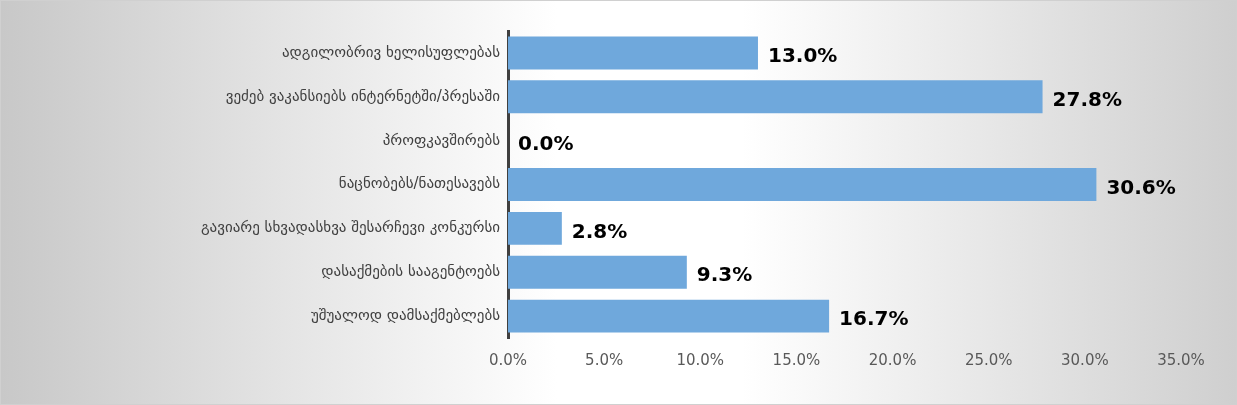 Image resolution: width=1237 pixels, height=405 pixels. What do you see at coordinates (441, 139) in the screenshot?
I see `y-tick-label: პროფკავშირებს` at bounding box center [441, 139].